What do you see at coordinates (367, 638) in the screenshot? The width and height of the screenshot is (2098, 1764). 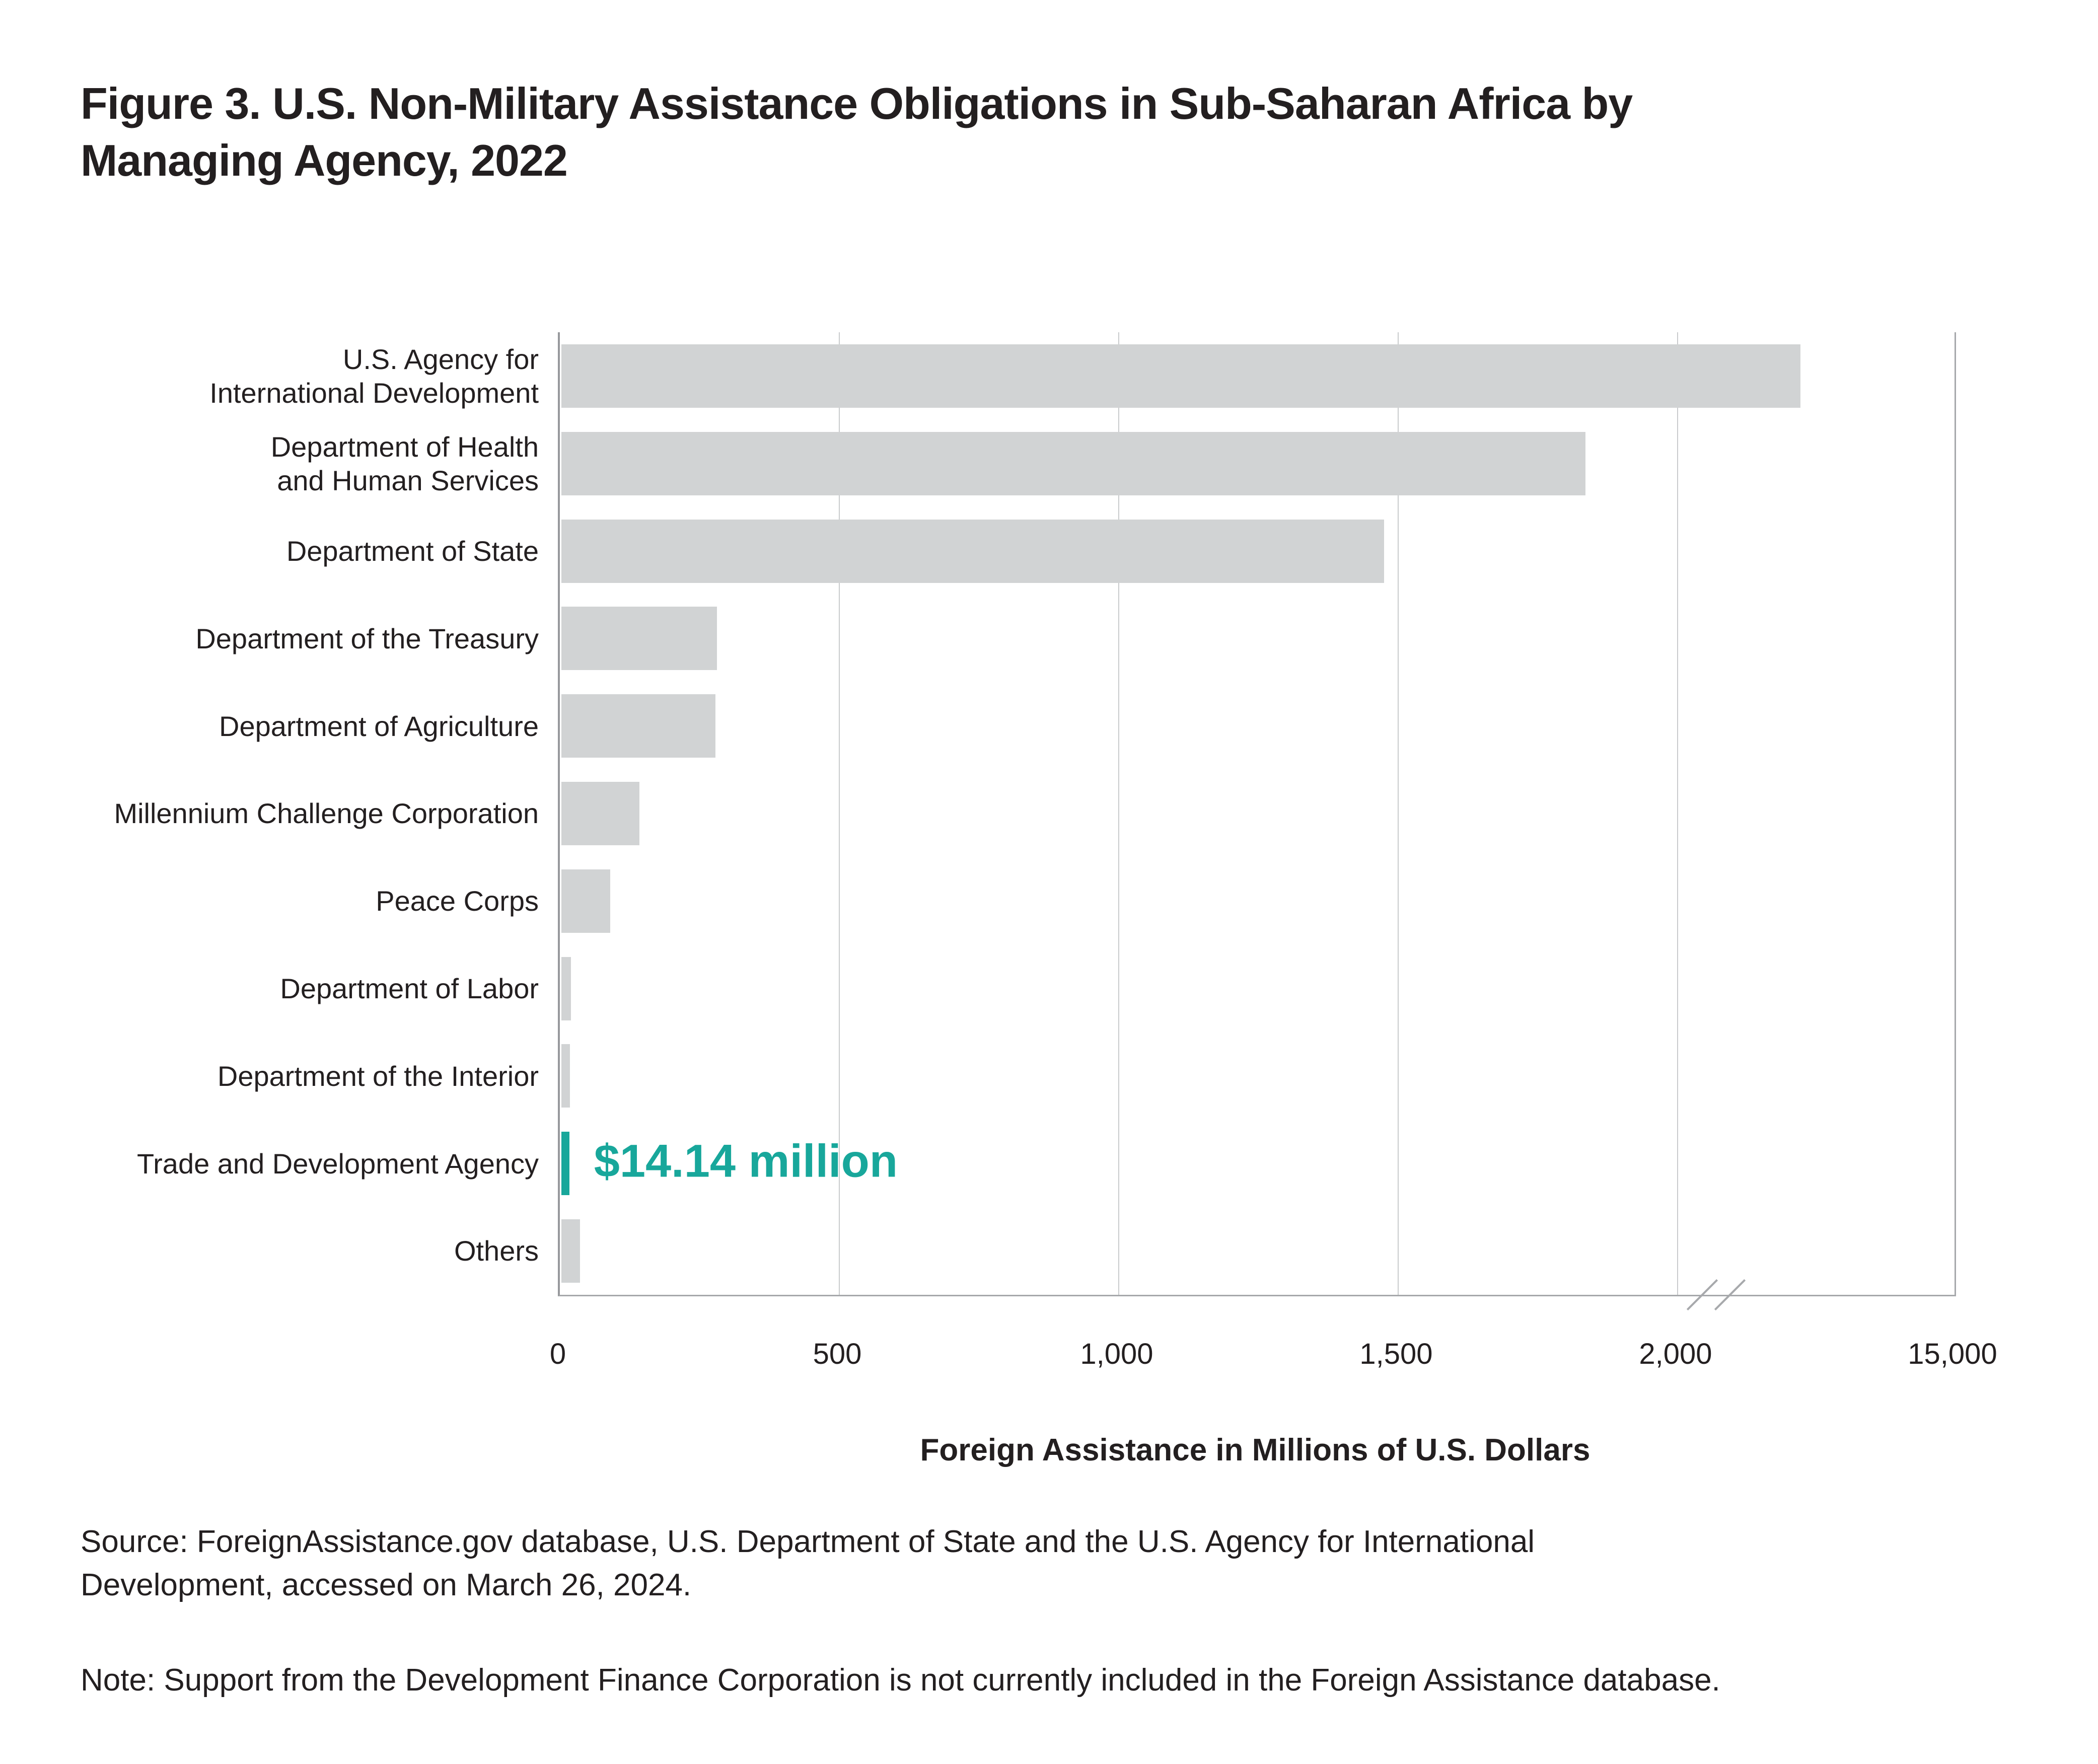 I see `category-label-3: Department of the Treasury` at bounding box center [367, 638].